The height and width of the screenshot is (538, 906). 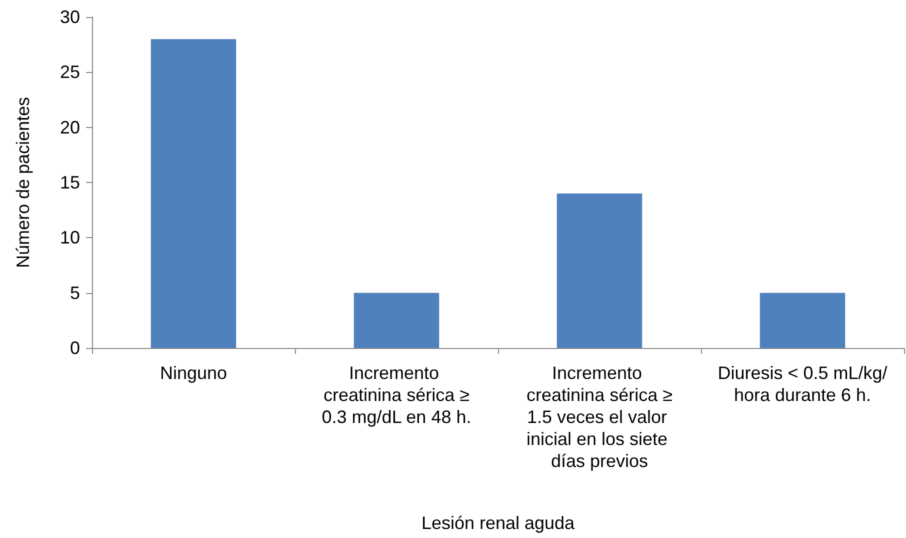 What do you see at coordinates (75, 348) in the screenshot?
I see `y-tick-label: 0` at bounding box center [75, 348].